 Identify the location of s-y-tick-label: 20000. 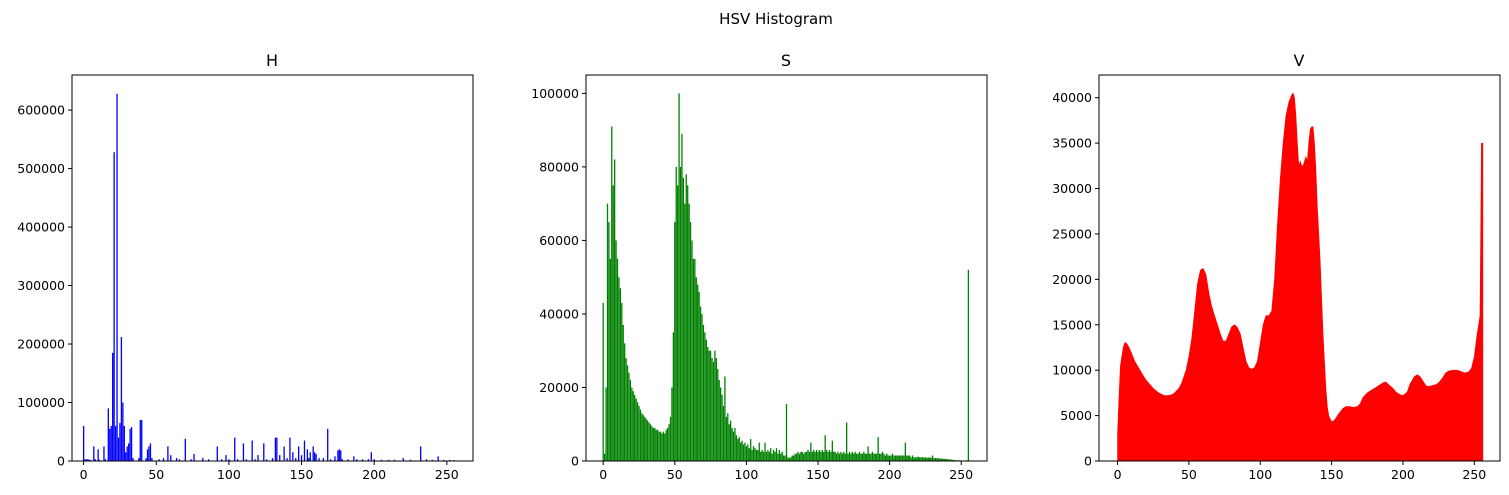
(559, 387).